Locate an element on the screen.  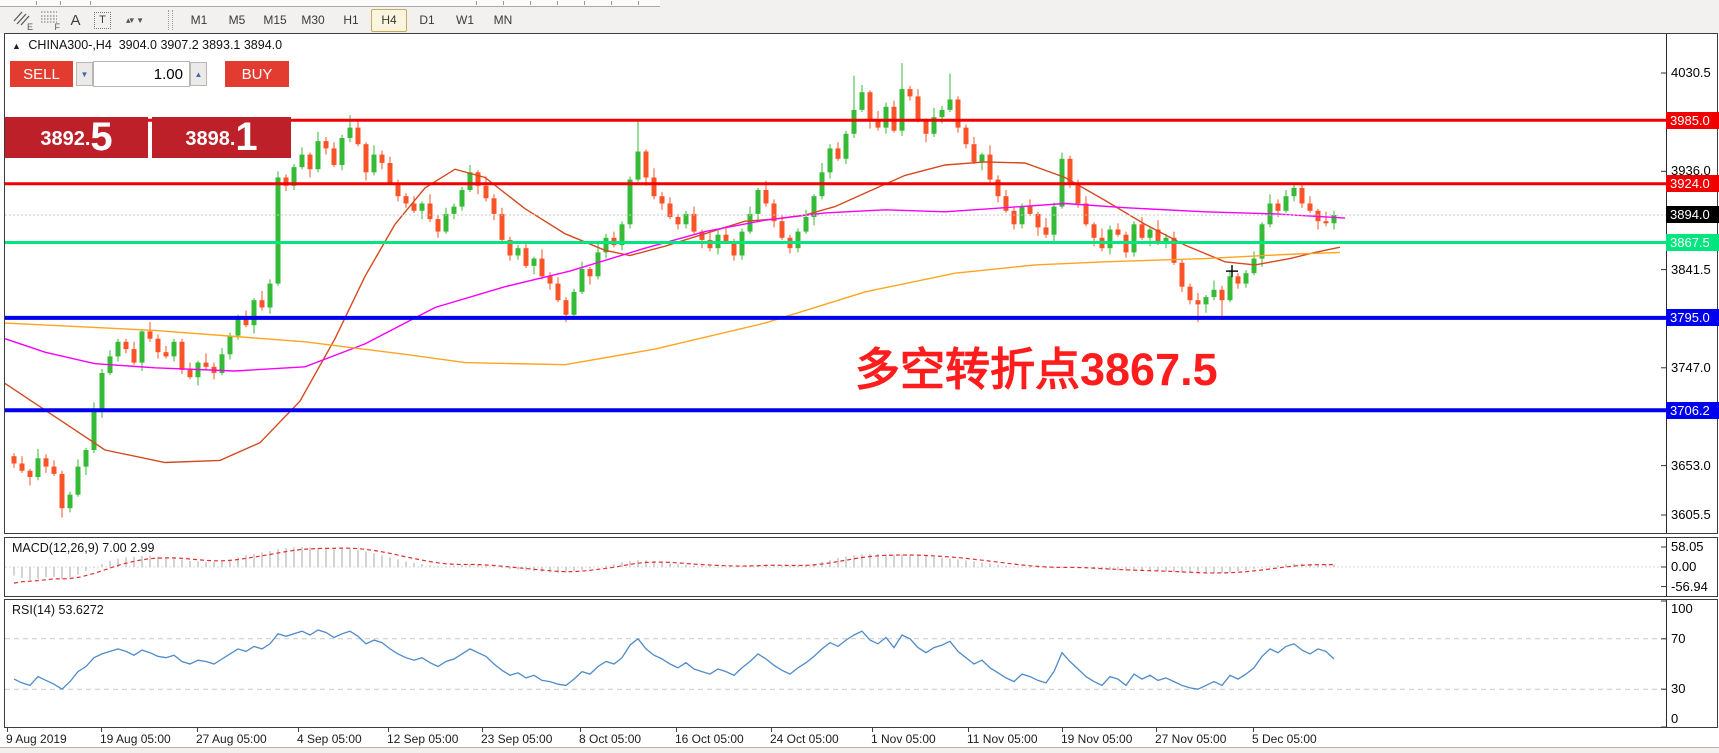
buy-price: 3898. is located at coordinates (210, 139).